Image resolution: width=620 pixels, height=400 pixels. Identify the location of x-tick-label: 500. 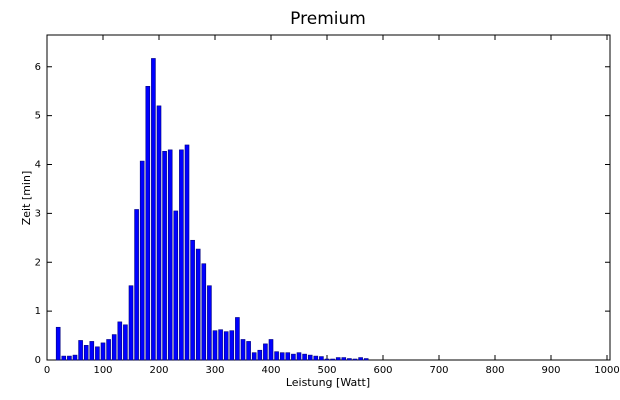
(326, 370).